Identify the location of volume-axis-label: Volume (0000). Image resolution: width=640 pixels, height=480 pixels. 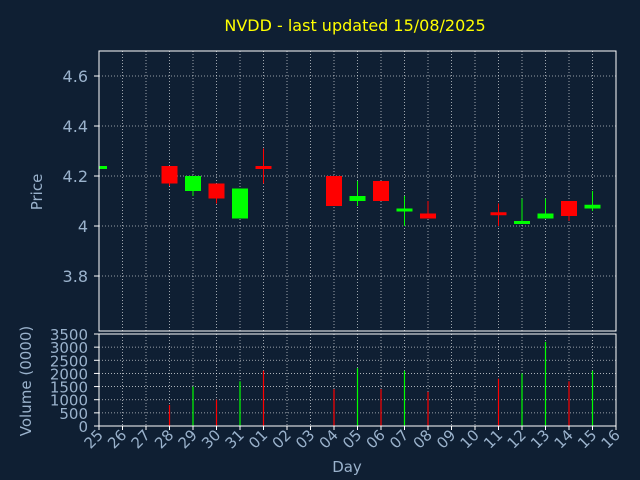
(26, 381).